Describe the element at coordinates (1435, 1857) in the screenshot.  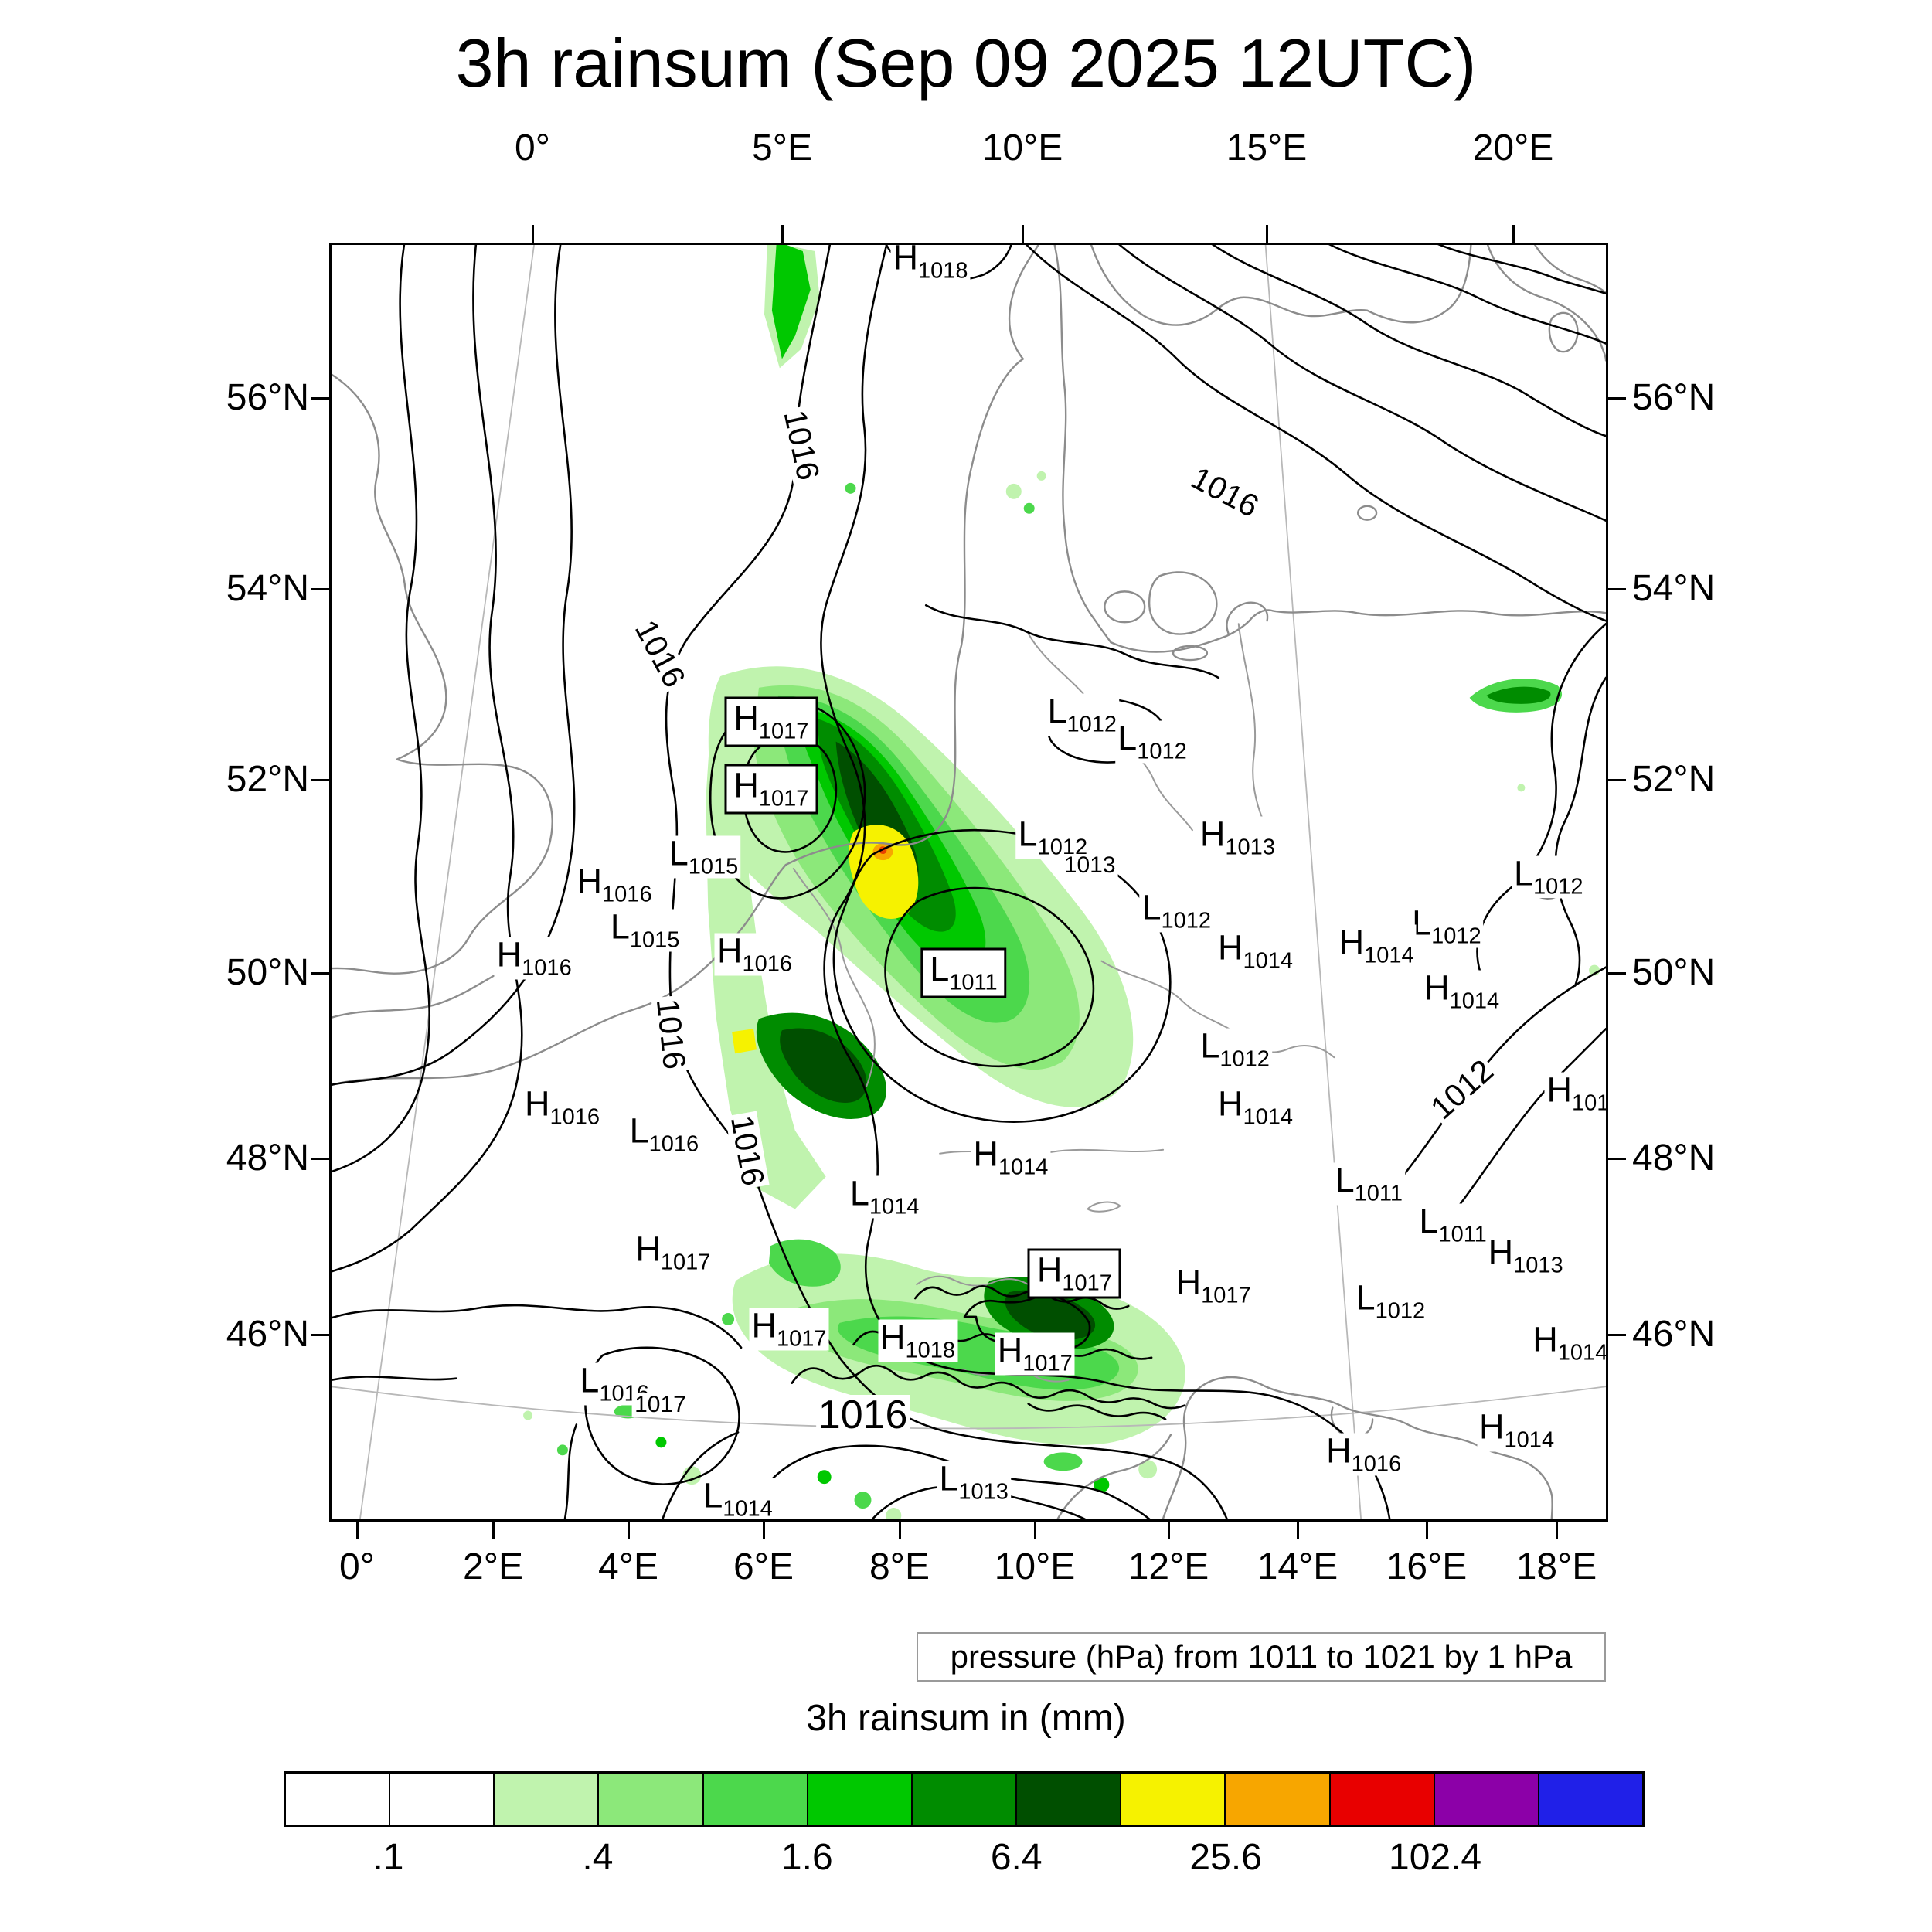
I see `colorbar-tick-label: 102.4` at that location.